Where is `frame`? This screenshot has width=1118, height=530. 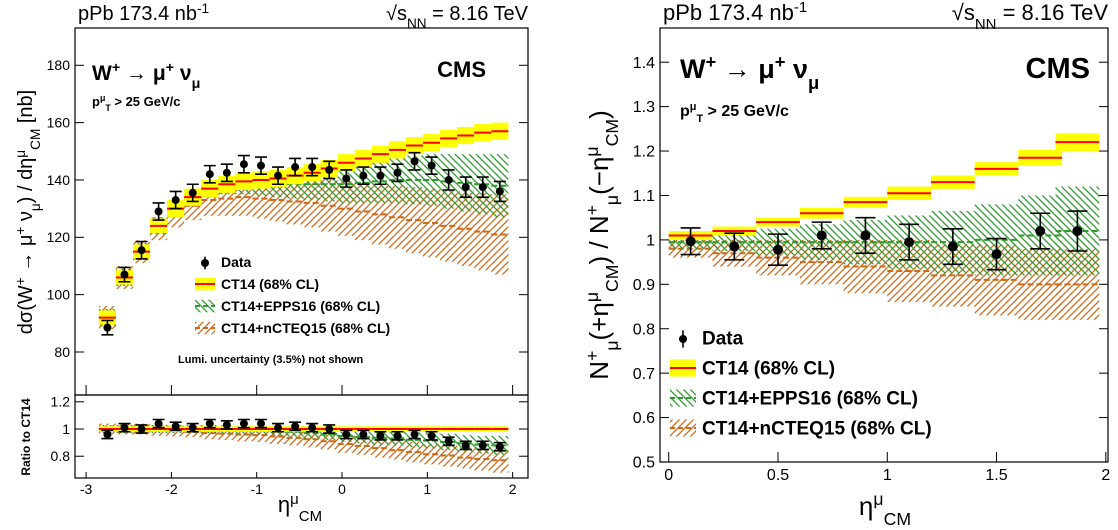
frame is located at coordinates (301, 436).